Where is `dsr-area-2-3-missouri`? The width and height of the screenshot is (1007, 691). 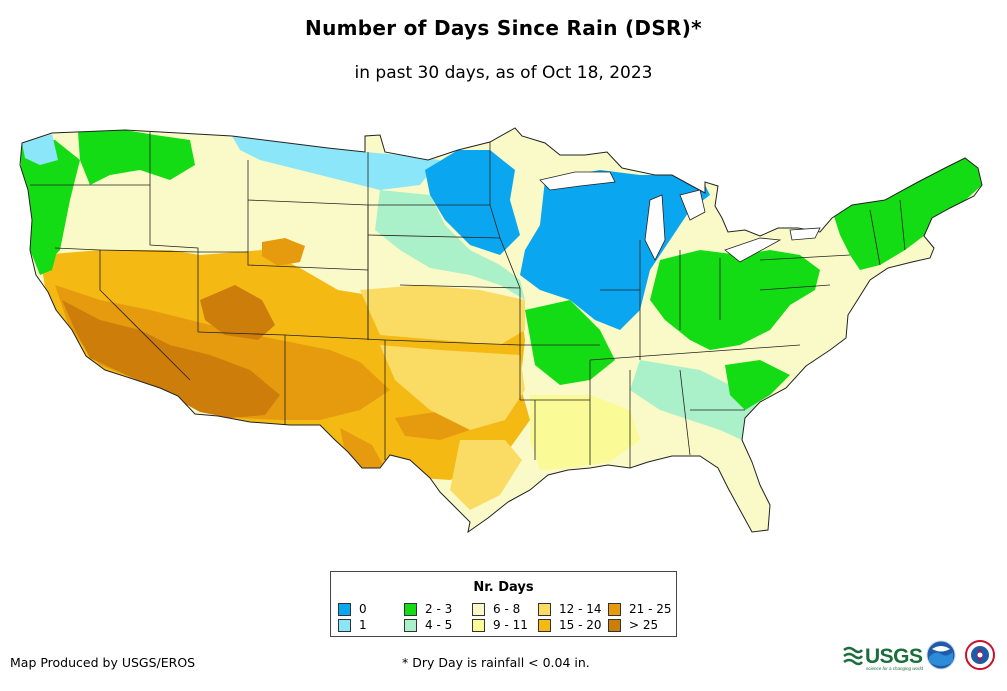 dsr-area-2-3-missouri is located at coordinates (570, 342).